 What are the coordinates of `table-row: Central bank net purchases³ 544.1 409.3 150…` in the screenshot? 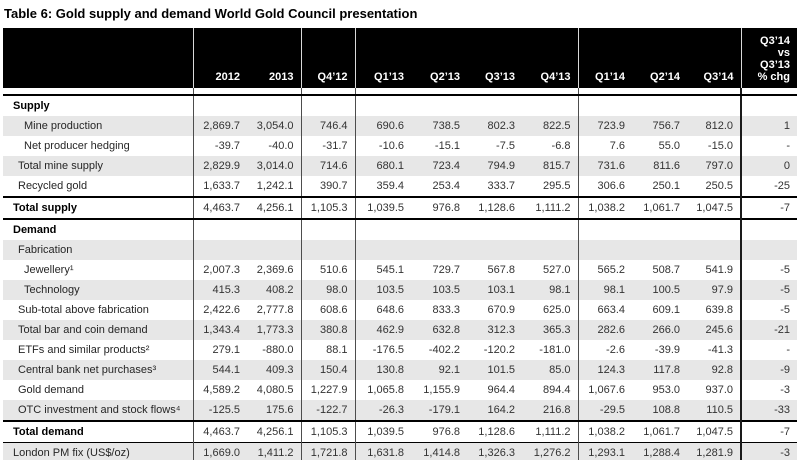 It's located at (400, 370).